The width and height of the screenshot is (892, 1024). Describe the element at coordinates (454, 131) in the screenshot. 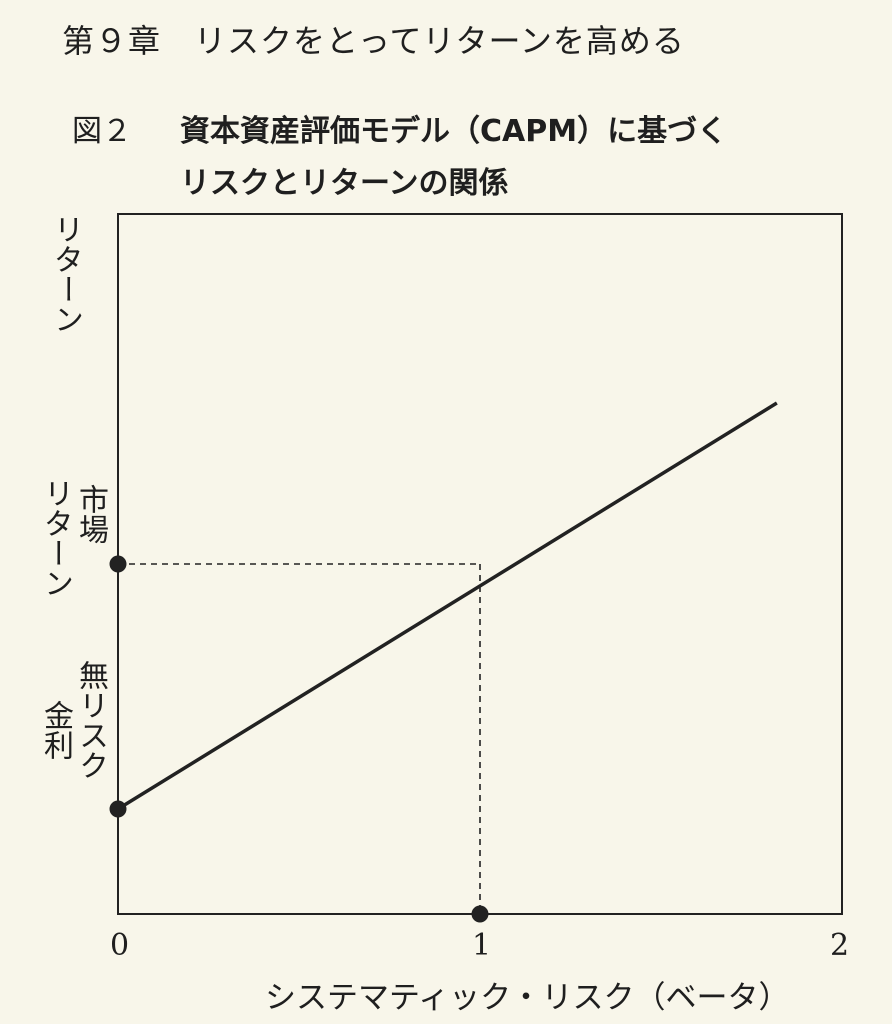

I see `figure-title-line-1: 資本資産評価モデル（CAPM）に基づく` at that location.